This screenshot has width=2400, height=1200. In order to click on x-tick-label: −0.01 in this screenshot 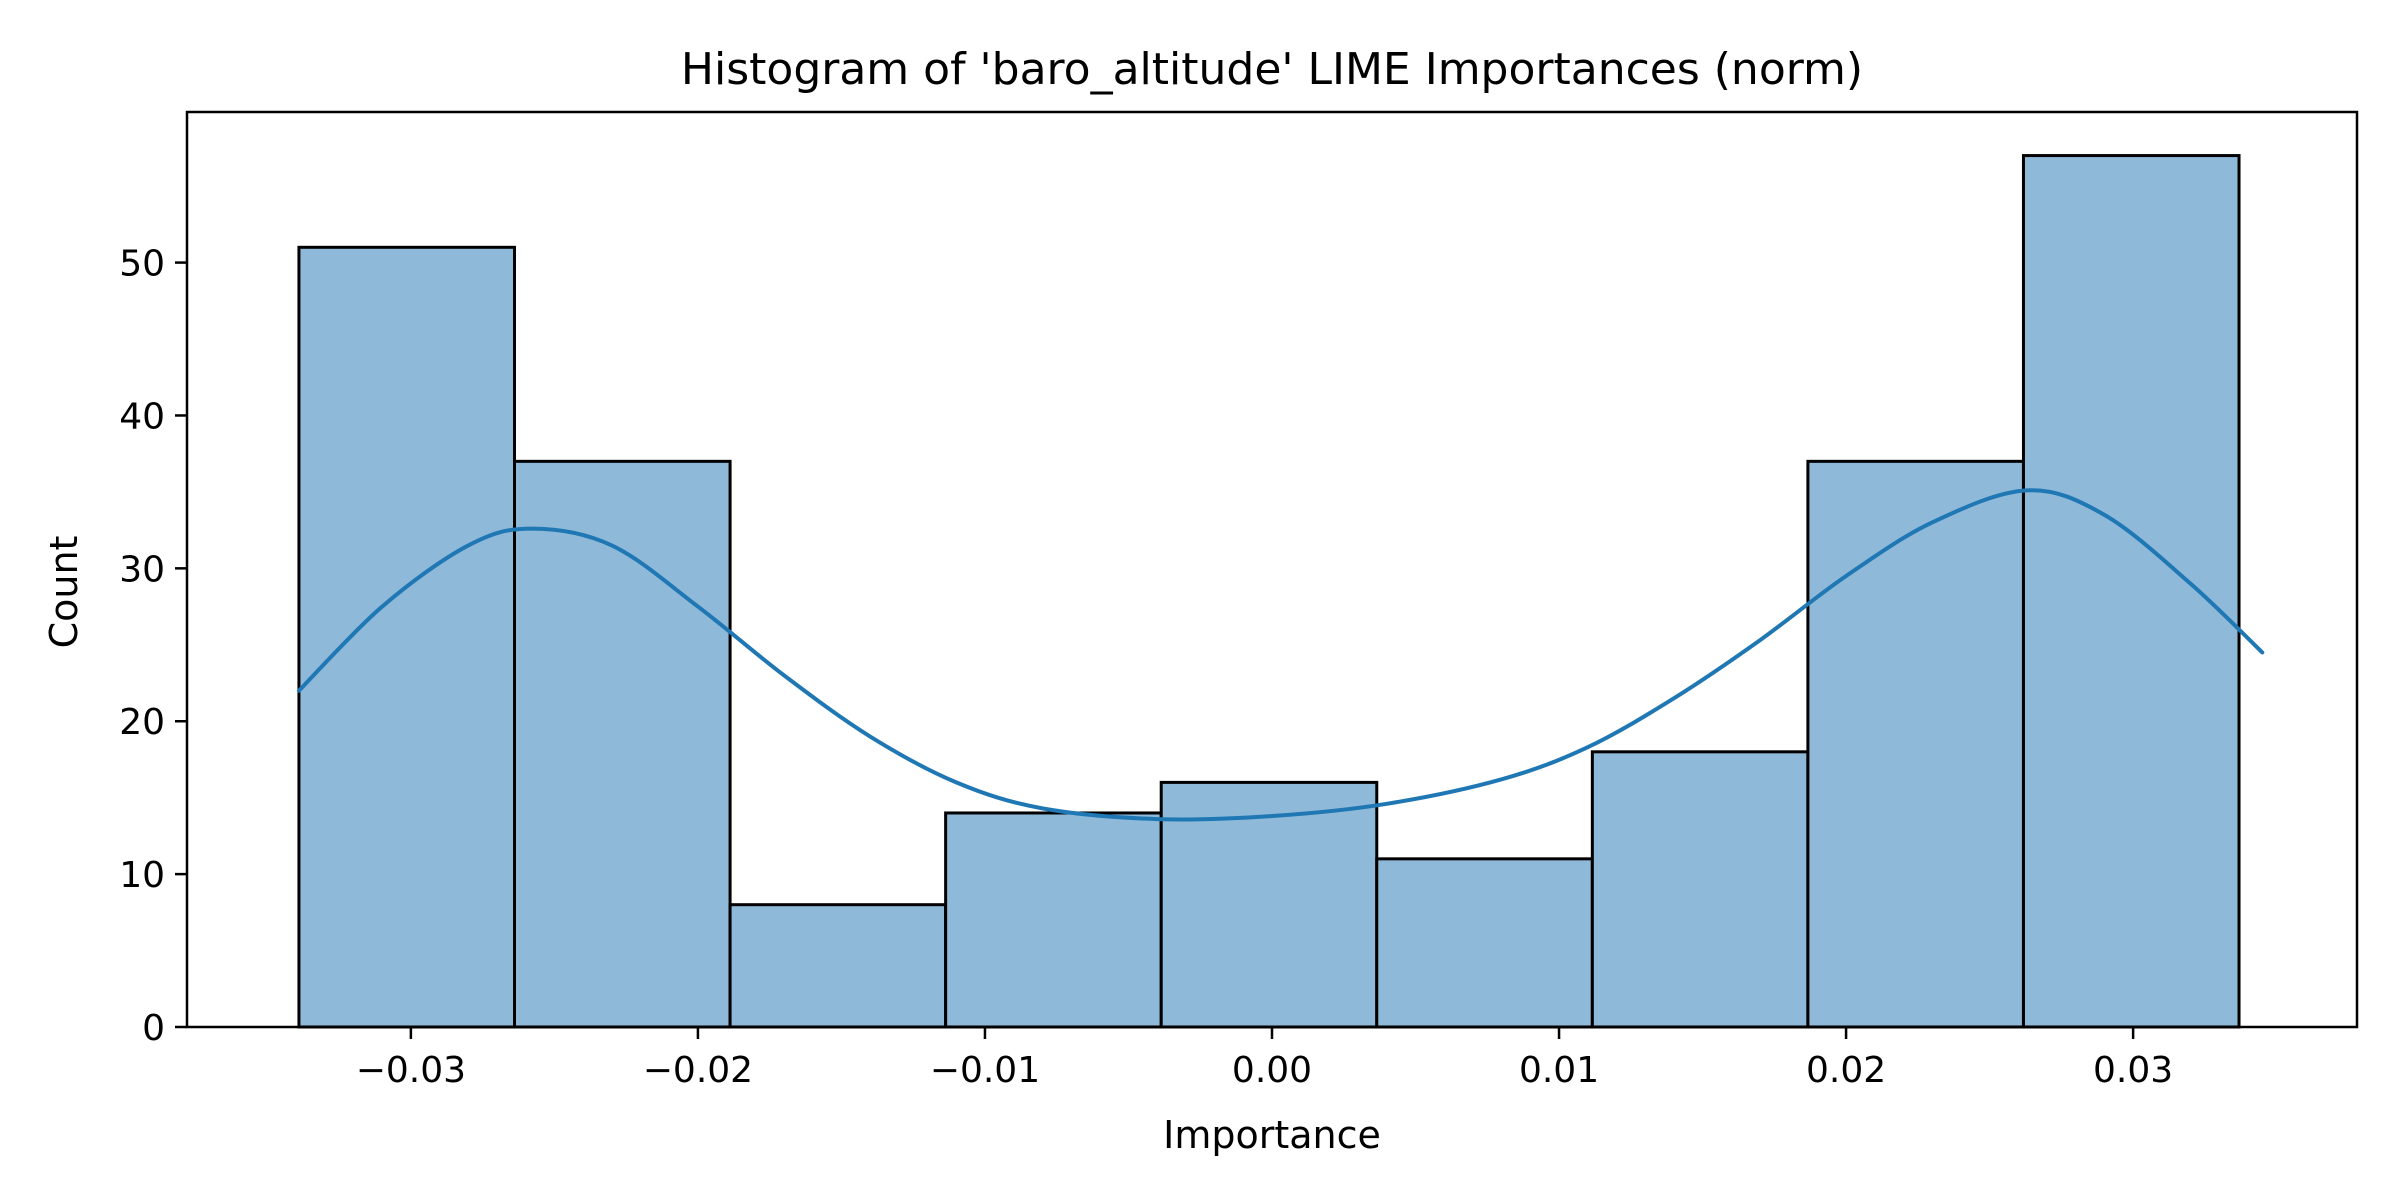, I will do `click(985, 1070)`.